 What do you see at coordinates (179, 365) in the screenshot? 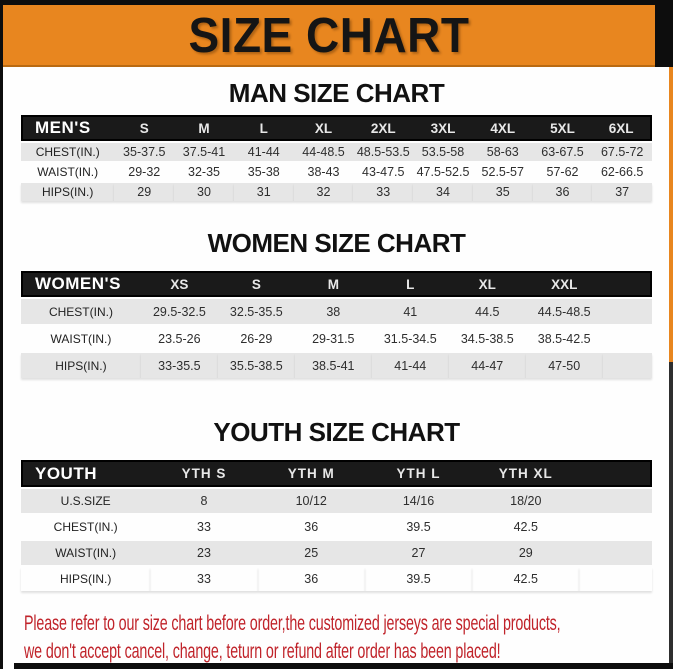
I see `cell: 33-35.5` at bounding box center [179, 365].